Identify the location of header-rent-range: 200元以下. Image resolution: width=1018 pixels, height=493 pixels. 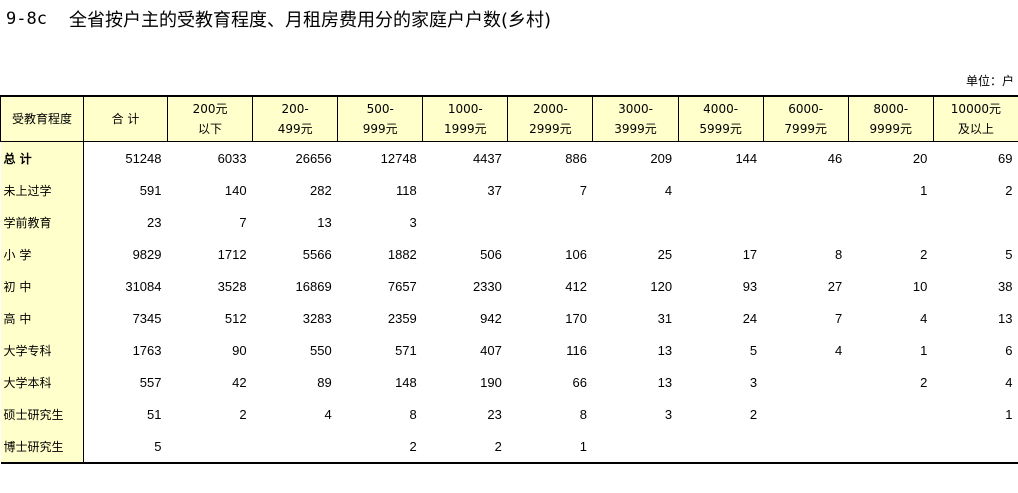
(210, 118).